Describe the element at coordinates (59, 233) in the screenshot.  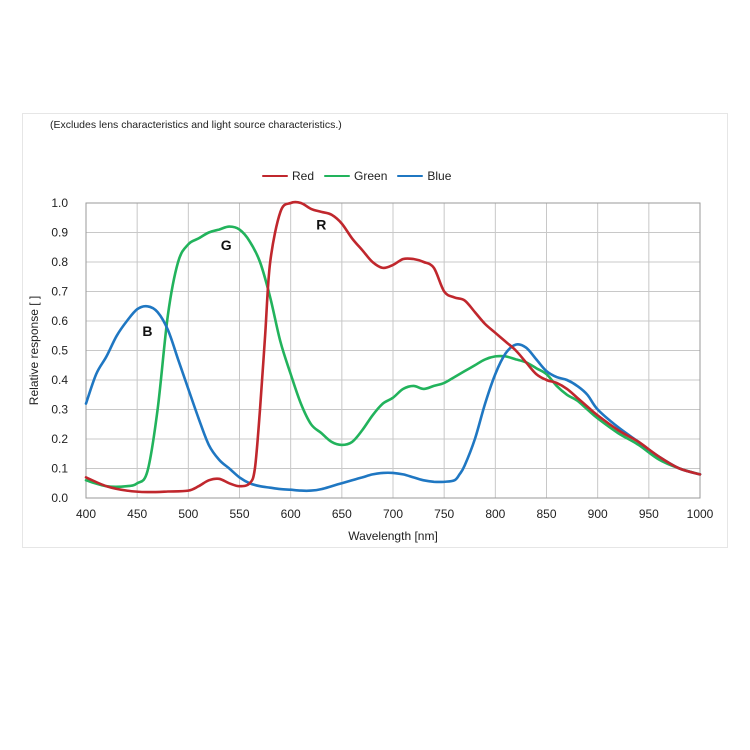
I see `y-tick-label: 0.9` at that location.